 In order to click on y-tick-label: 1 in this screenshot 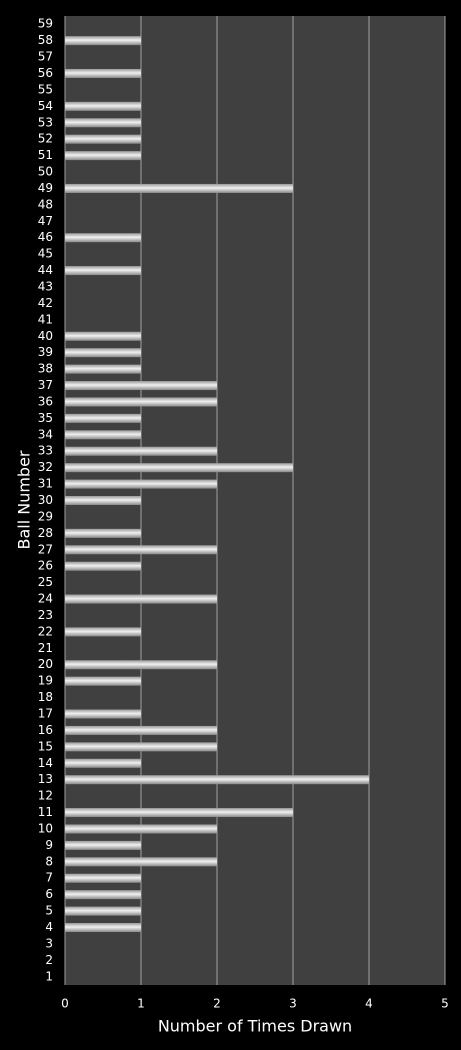, I will do `click(49, 976)`.